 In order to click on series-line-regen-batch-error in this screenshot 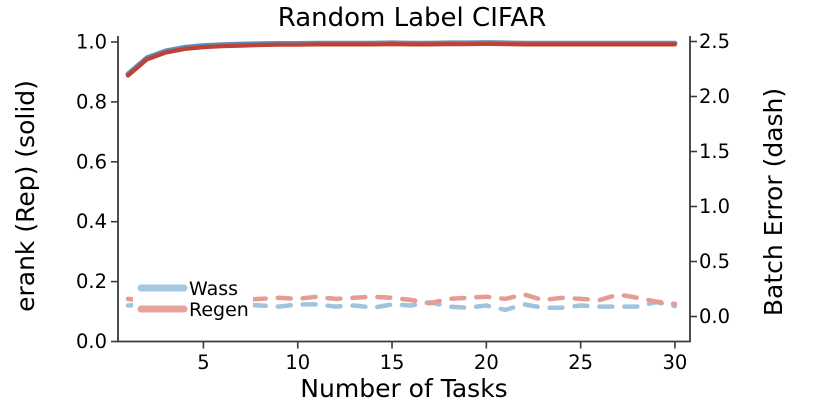, I will do `click(401, 299)`.